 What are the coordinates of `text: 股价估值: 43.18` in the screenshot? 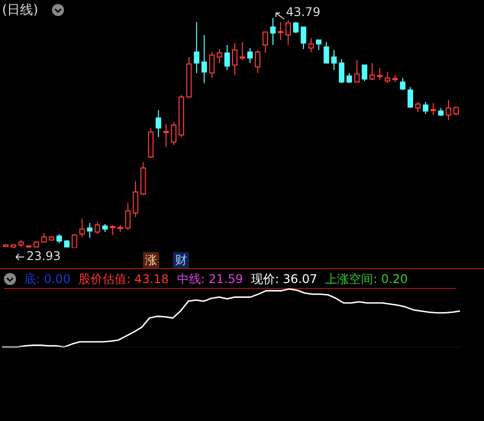 It's located at (123, 279).